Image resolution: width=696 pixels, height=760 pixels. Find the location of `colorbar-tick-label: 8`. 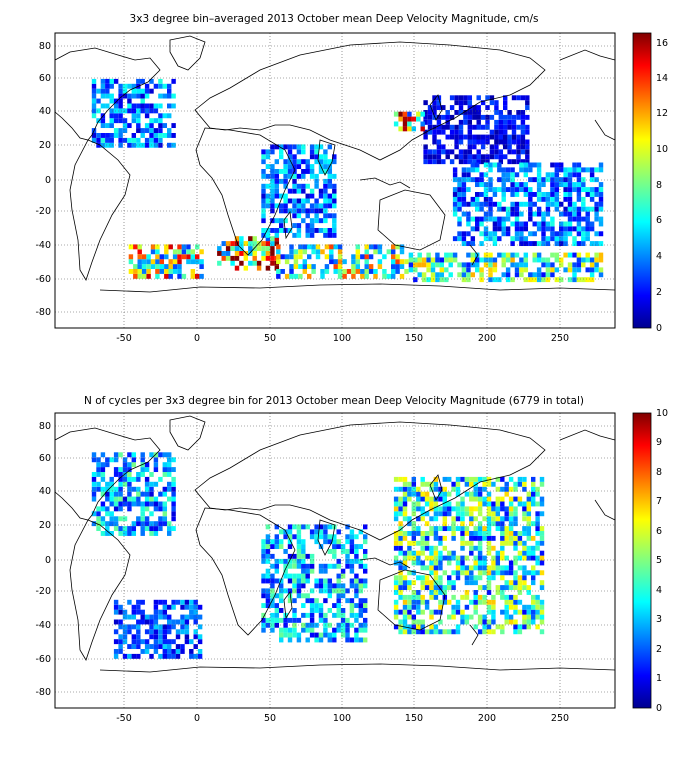

colorbar-tick-label: 8 is located at coordinates (659, 185).